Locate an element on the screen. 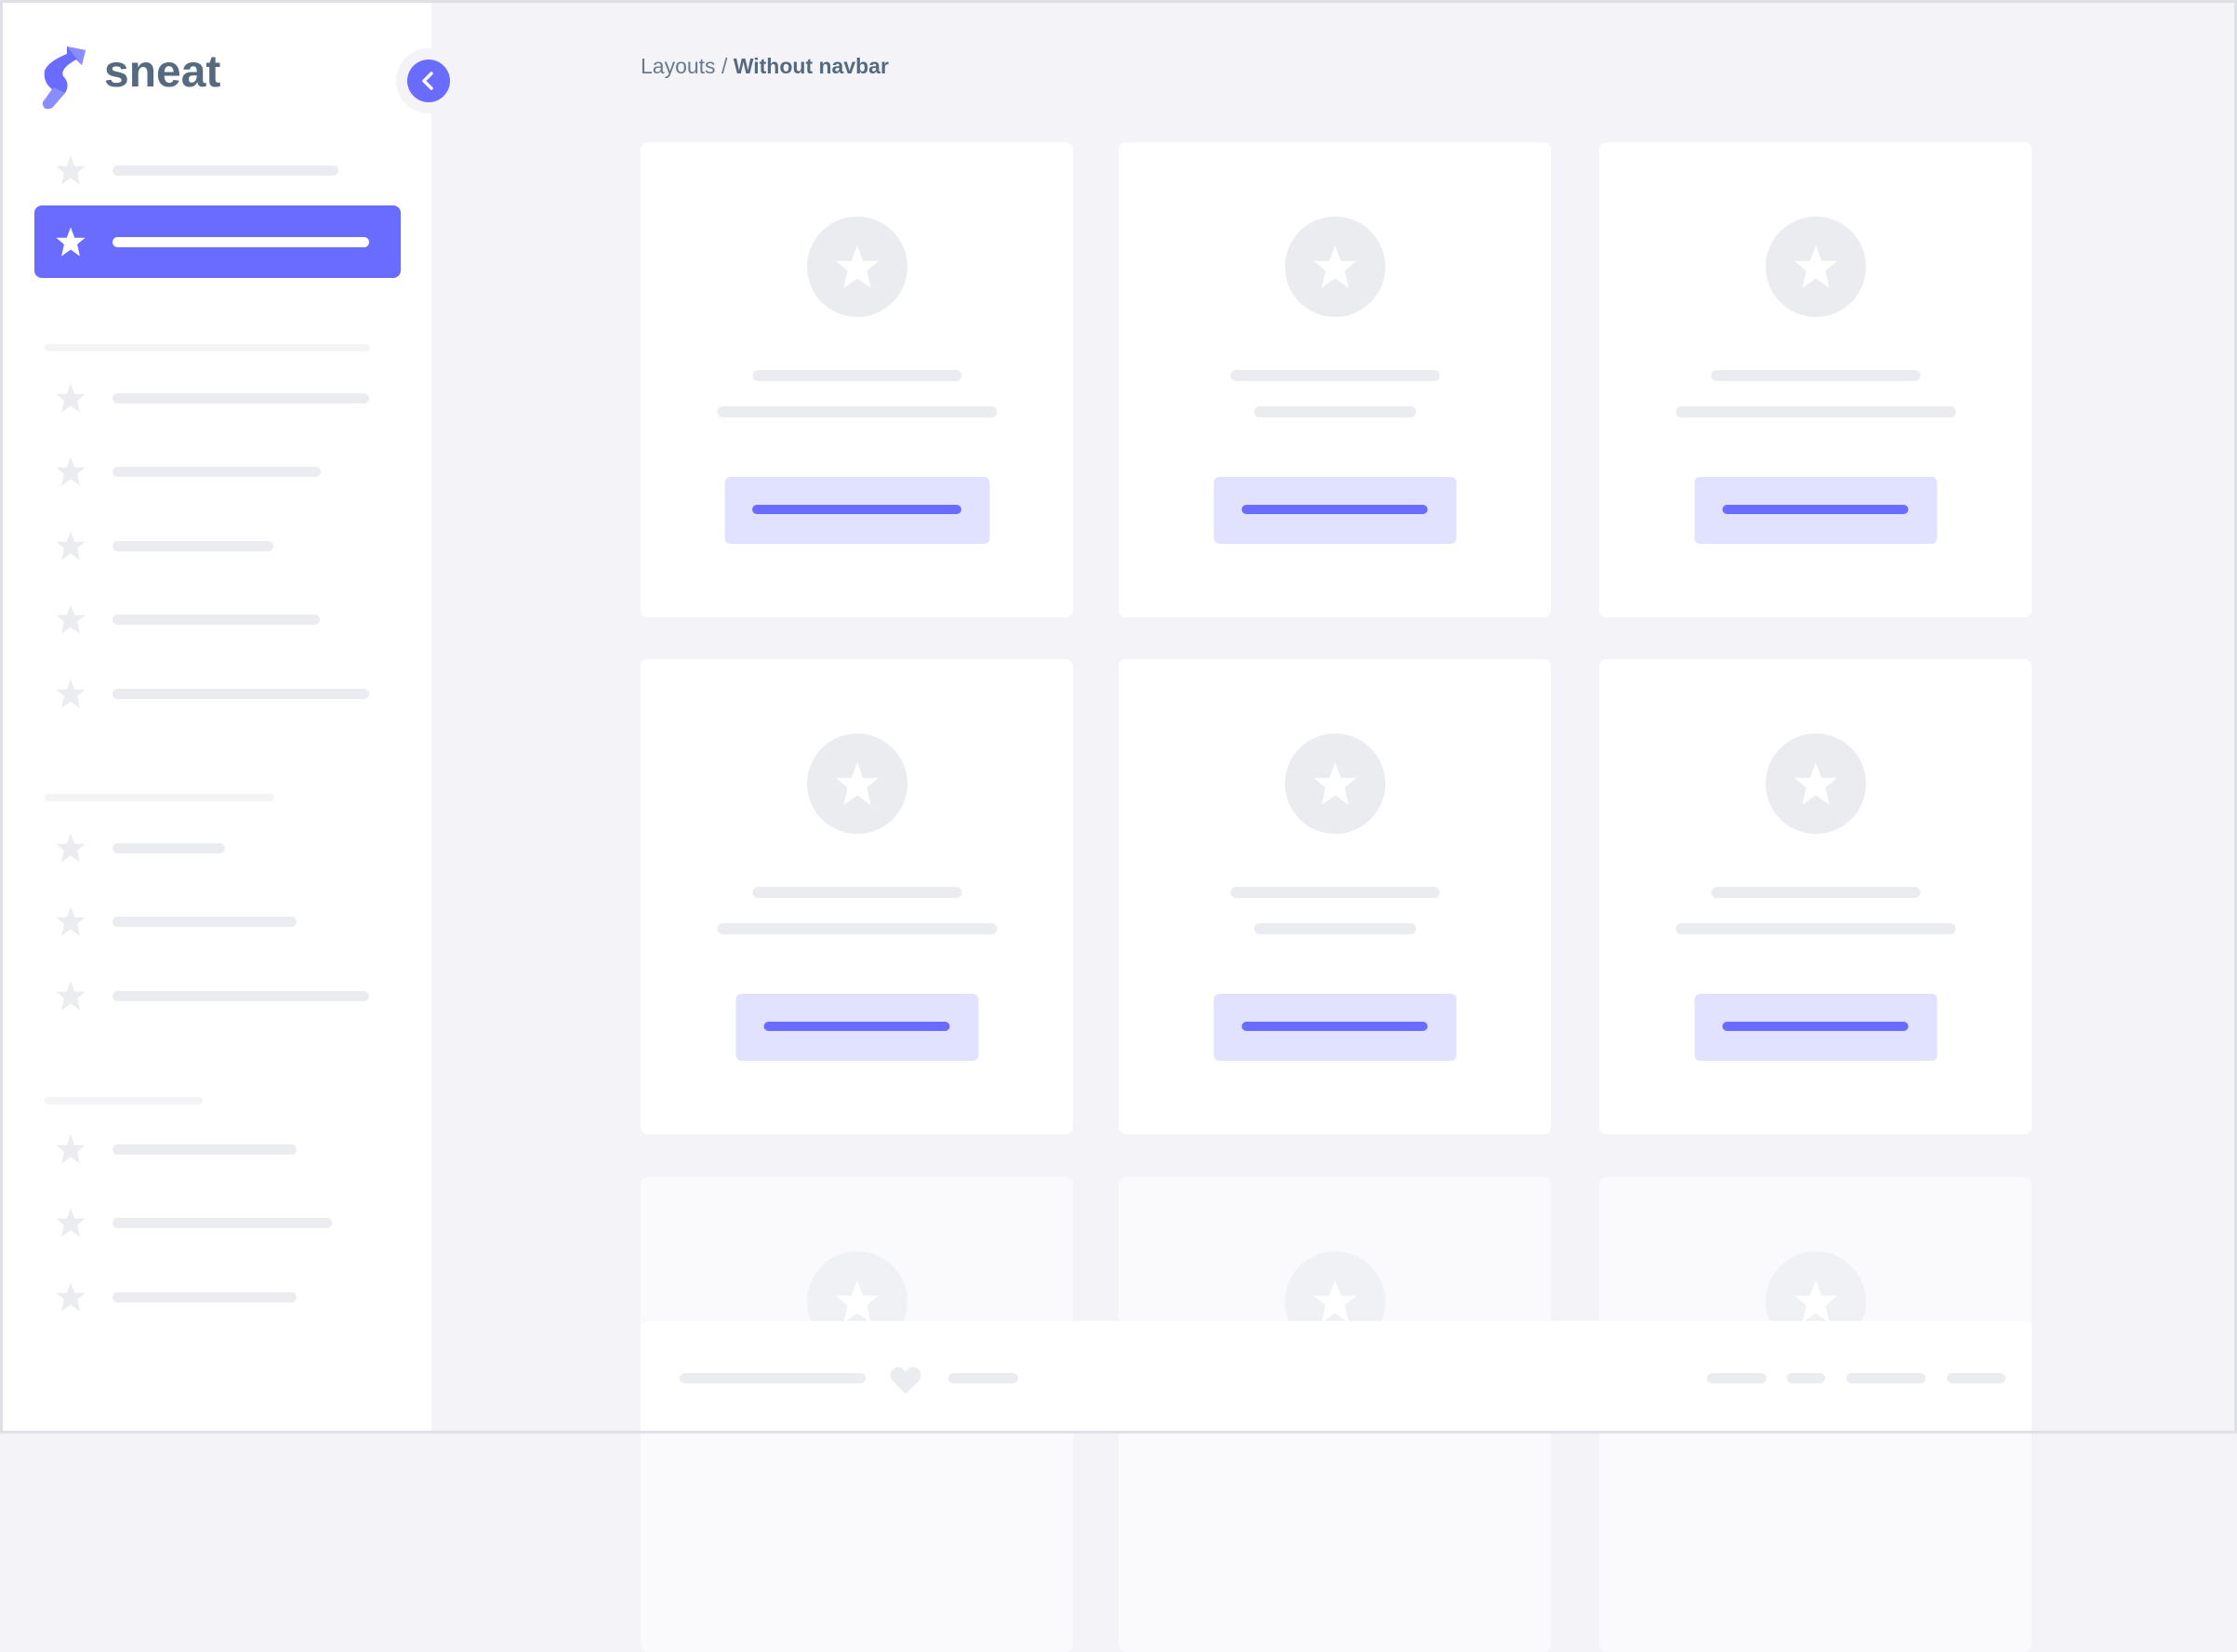 Image resolution: width=2237 pixels, height=1652 pixels. brand-name: sneat is located at coordinates (162, 72).